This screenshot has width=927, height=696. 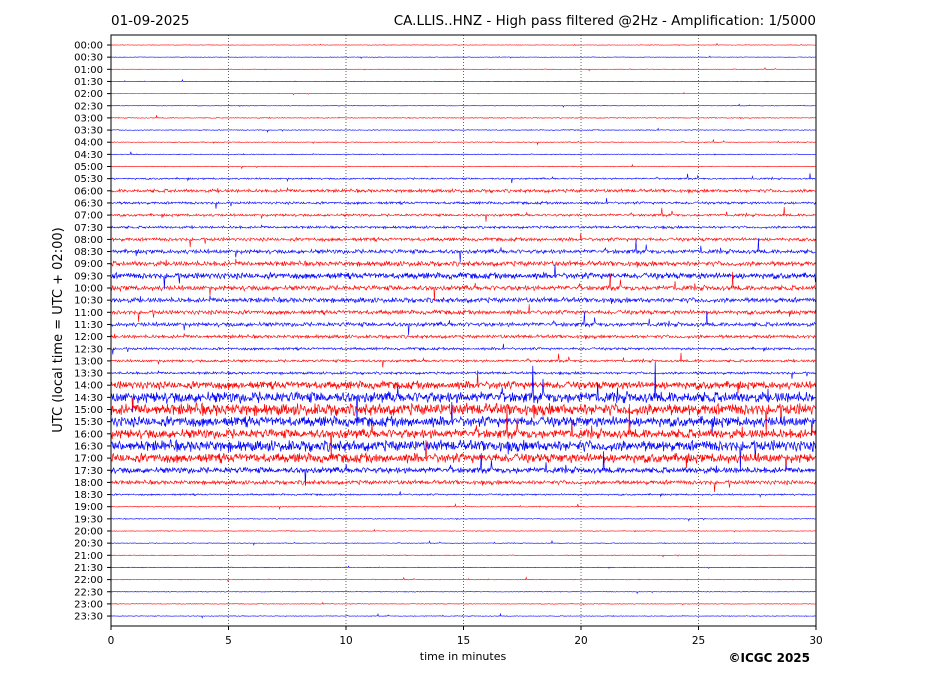 I want to click on row-time-label: 05:30, so click(x=88, y=179).